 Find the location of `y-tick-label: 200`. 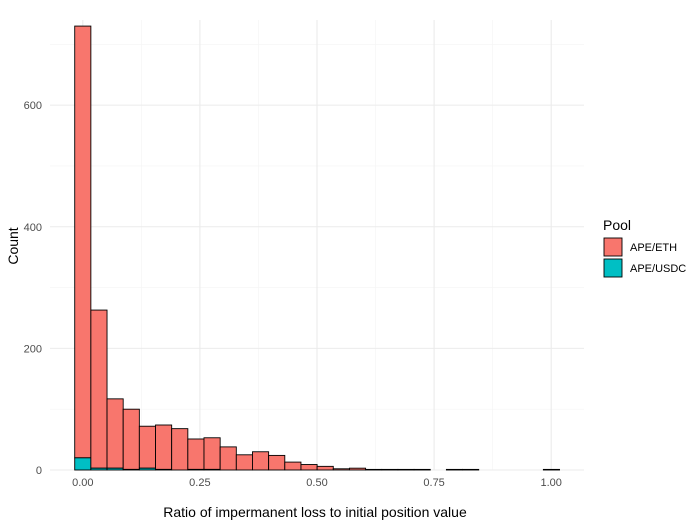

y-tick-label: 200 is located at coordinates (33, 349).